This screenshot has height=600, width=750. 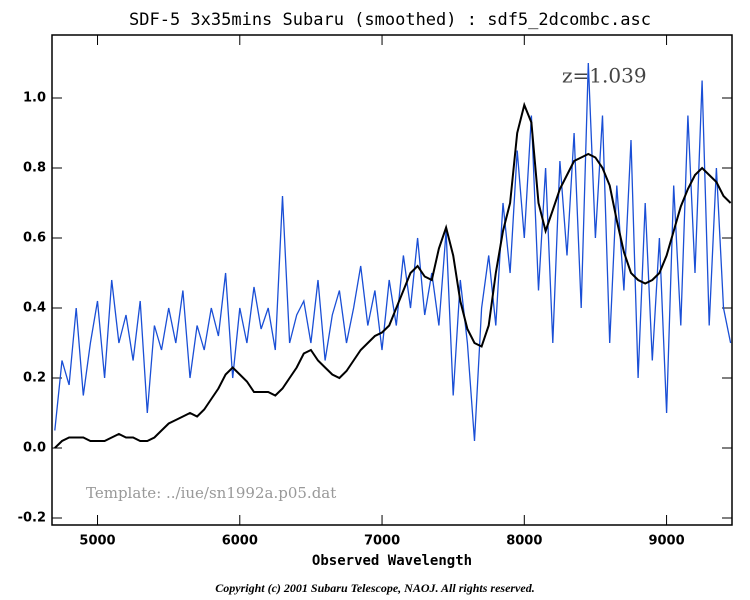 I want to click on x-tick-label: 8000, so click(x=524, y=541).